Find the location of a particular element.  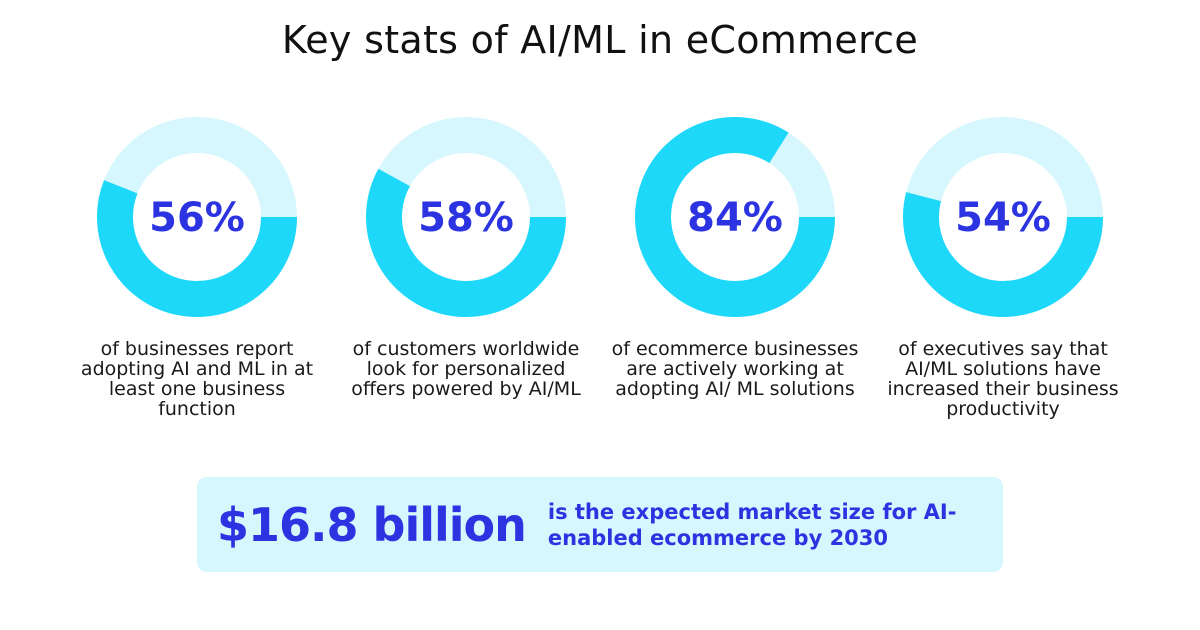

stat-percentage: 56% is located at coordinates (197, 218).